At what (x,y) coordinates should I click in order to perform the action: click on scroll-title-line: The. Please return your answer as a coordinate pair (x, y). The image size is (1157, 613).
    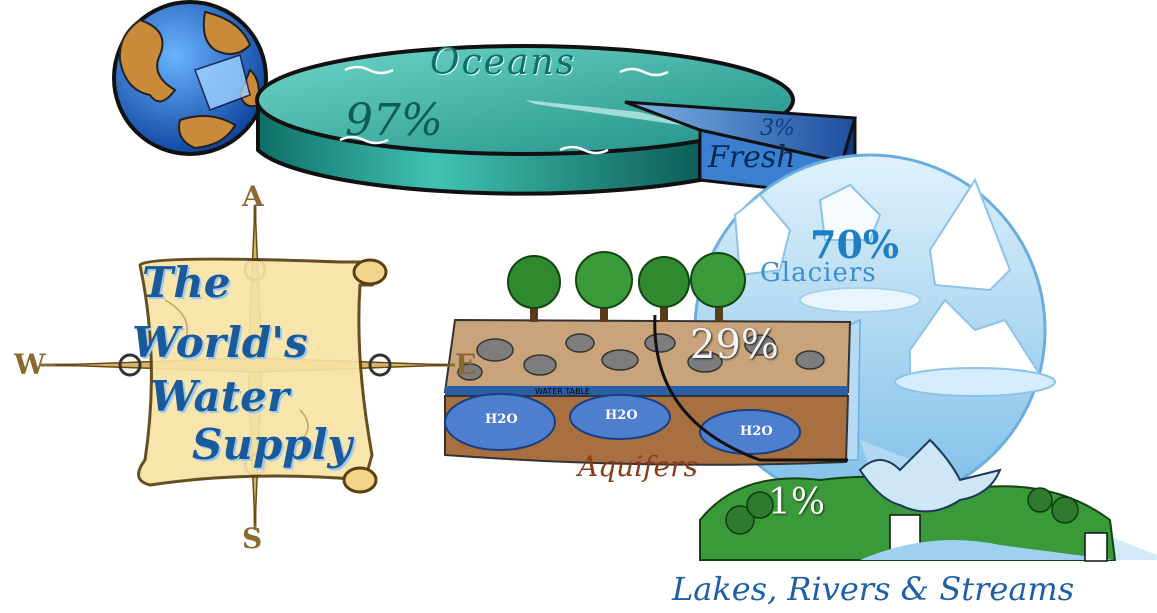
    Looking at the image, I should click on (186, 282).